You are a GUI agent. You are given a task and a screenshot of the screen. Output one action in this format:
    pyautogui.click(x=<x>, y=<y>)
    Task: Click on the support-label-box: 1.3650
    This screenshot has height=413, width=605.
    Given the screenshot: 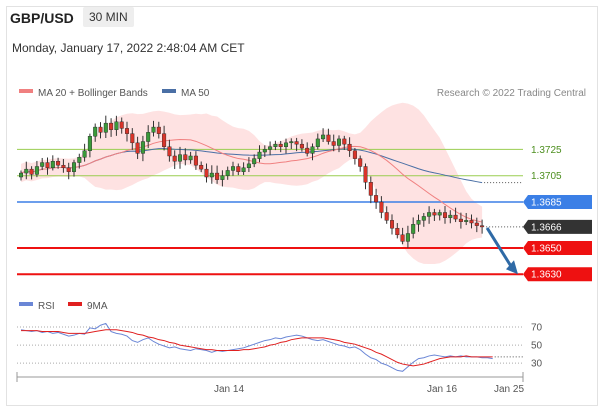 What is the action you would take?
    pyautogui.click(x=557, y=248)
    